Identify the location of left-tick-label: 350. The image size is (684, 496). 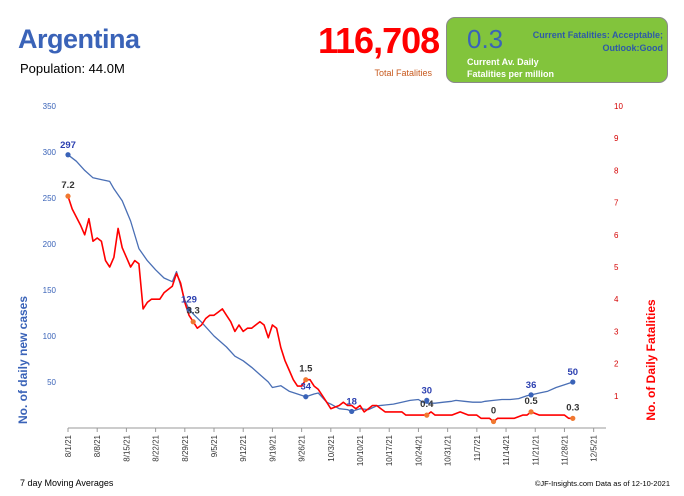
(50, 106).